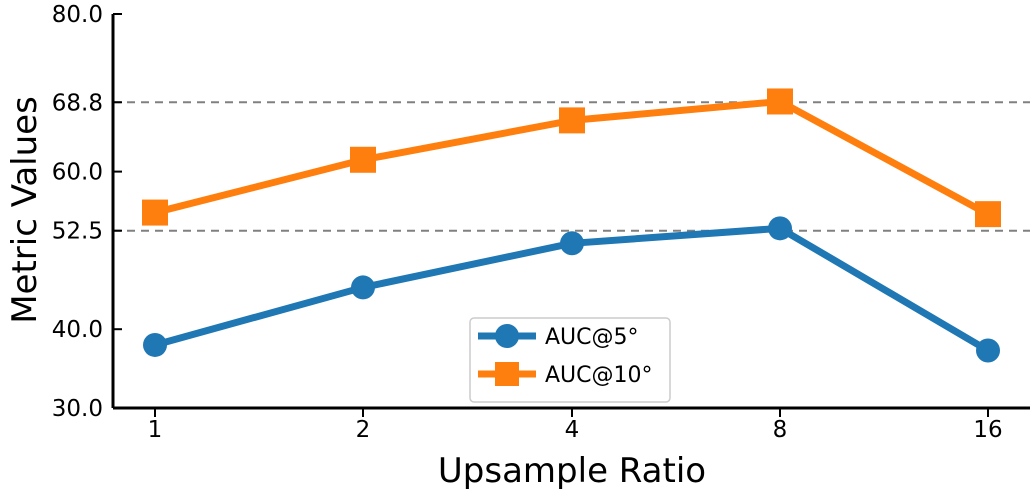 The image size is (1034, 494). I want to click on x-tick-label: 8, so click(780, 430).